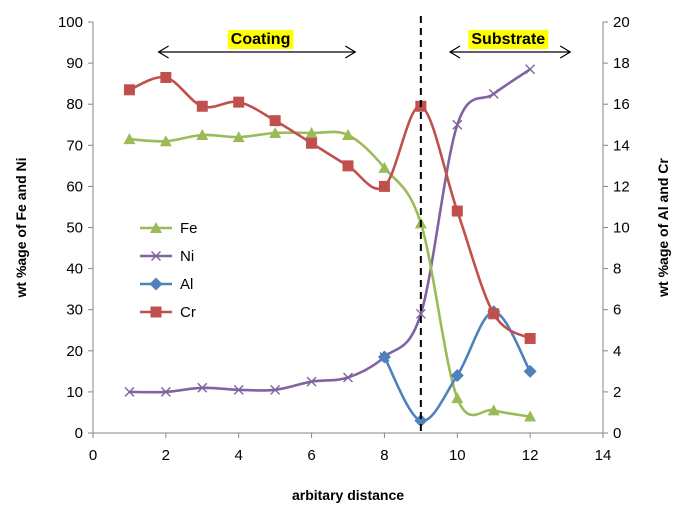 The height and width of the screenshot is (508, 678). I want to click on legend-item-ni: Ni, so click(167, 256).